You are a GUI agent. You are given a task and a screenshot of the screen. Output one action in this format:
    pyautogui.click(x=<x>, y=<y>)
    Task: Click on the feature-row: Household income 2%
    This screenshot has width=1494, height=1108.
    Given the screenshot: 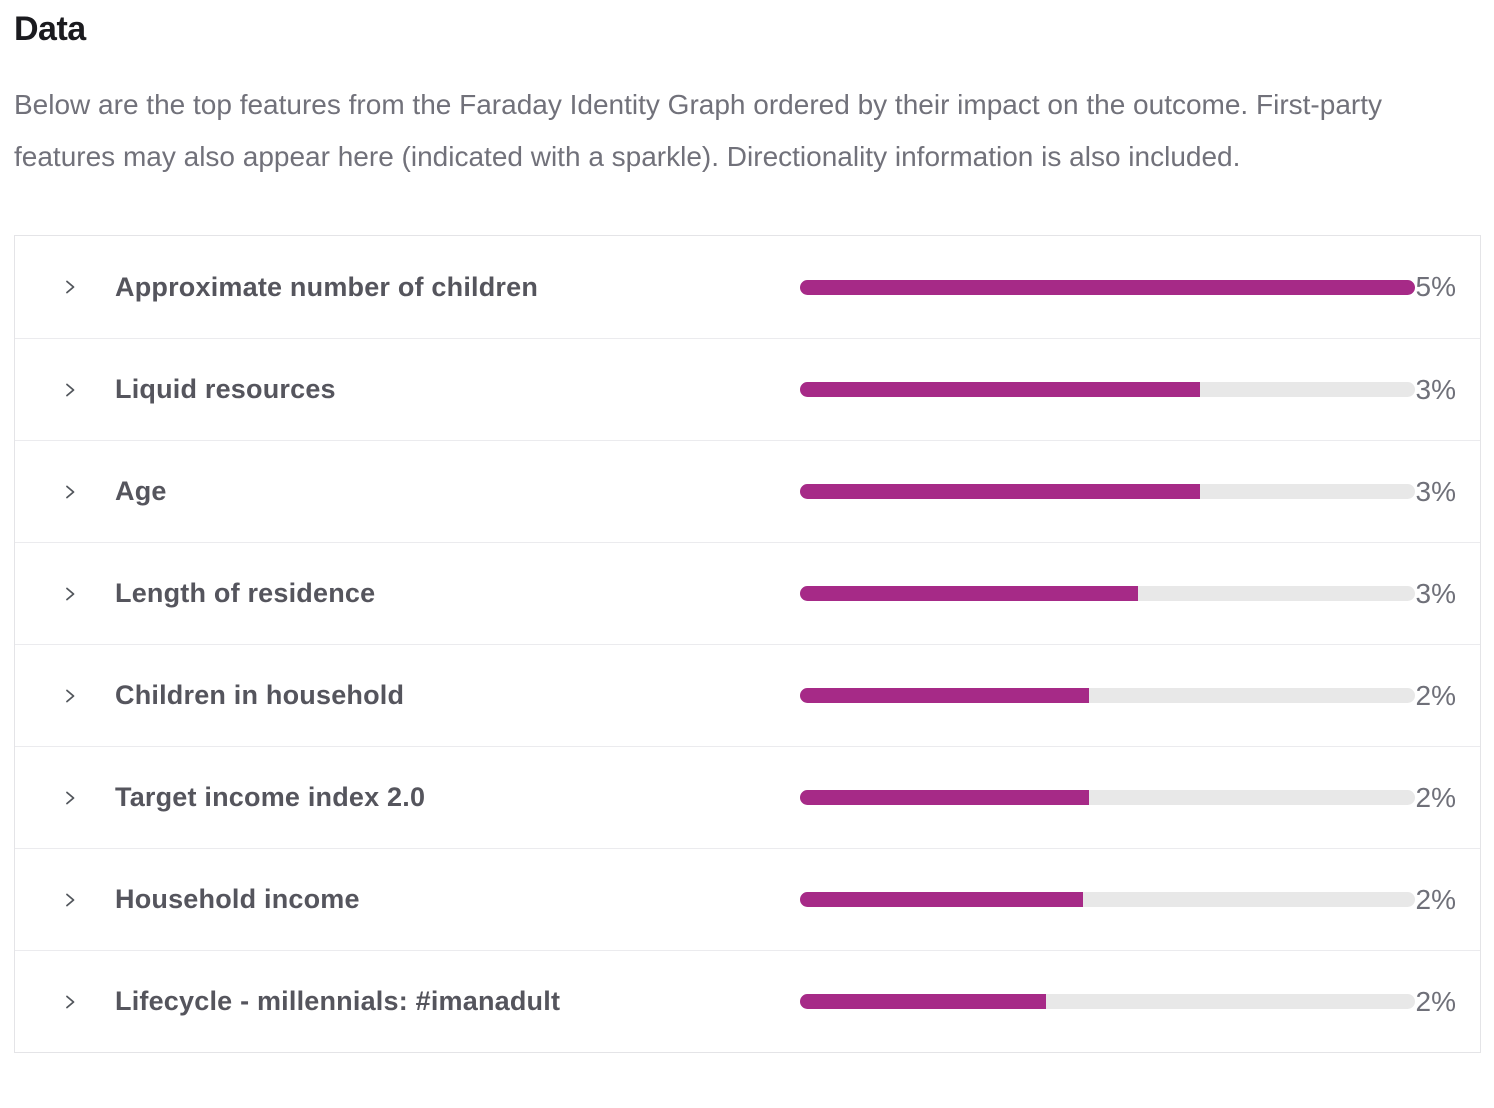 What is the action you would take?
    pyautogui.click(x=747, y=899)
    